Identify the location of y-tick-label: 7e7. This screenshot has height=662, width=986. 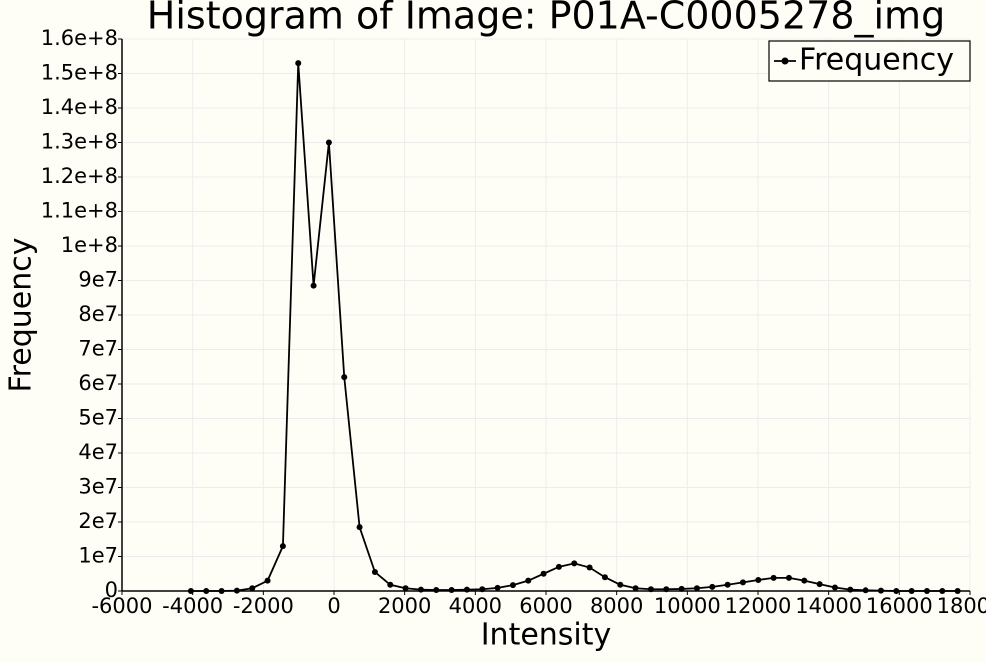
(98, 349).